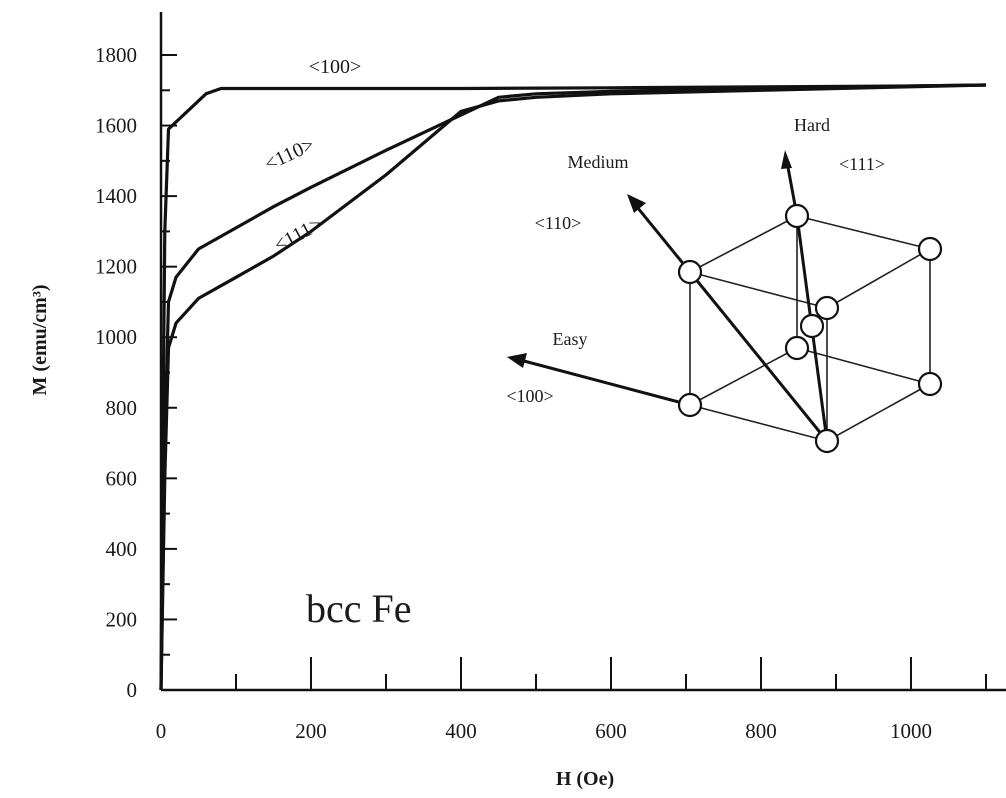 The height and width of the screenshot is (798, 1006). What do you see at coordinates (862, 164) in the screenshot?
I see `hard-direction-label: <111>` at bounding box center [862, 164].